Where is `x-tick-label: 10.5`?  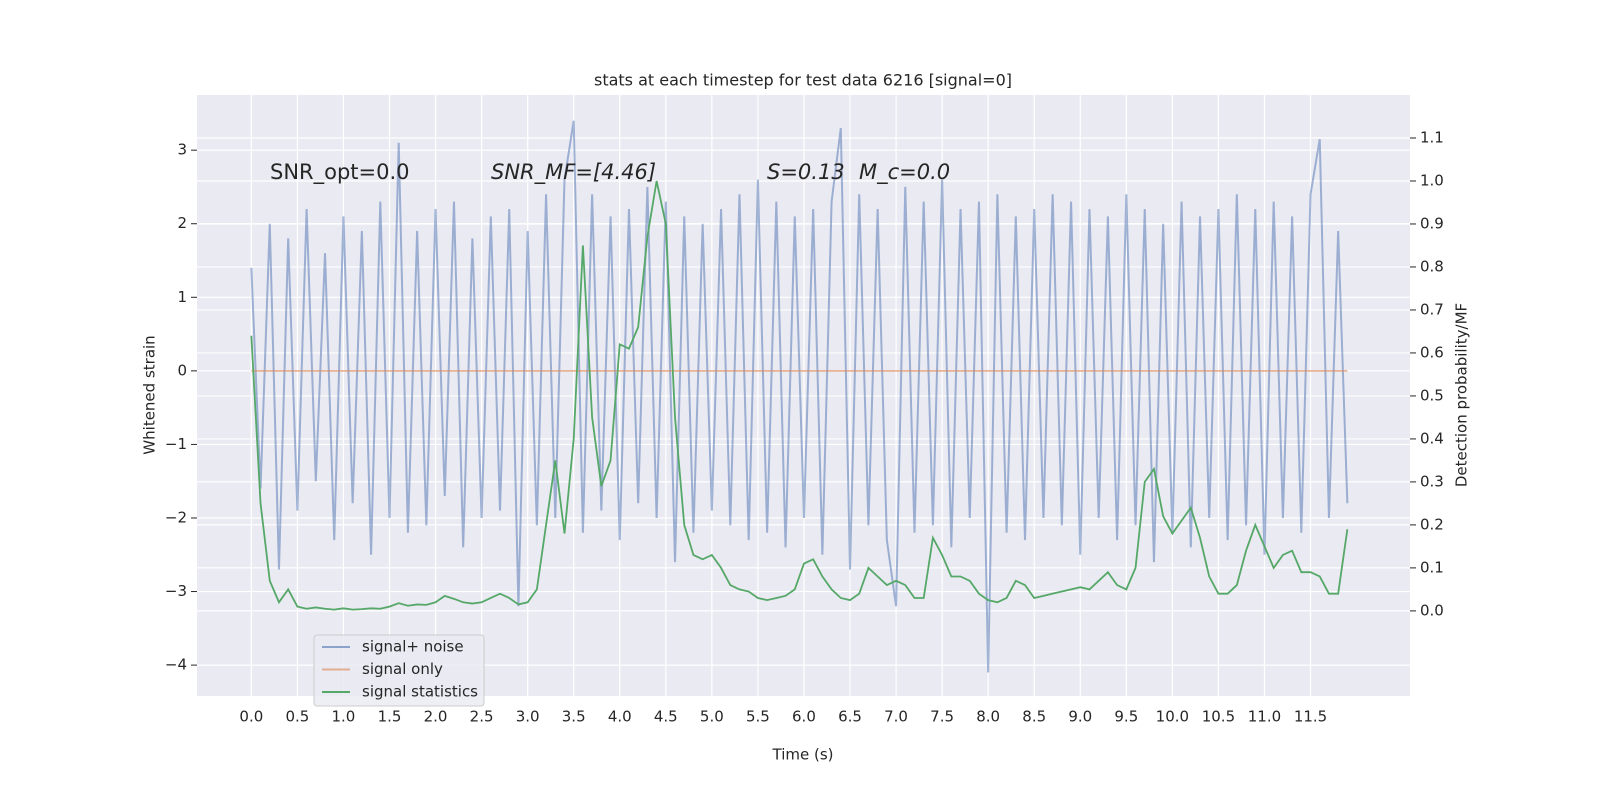
x-tick-label: 10.5 is located at coordinates (1218, 717).